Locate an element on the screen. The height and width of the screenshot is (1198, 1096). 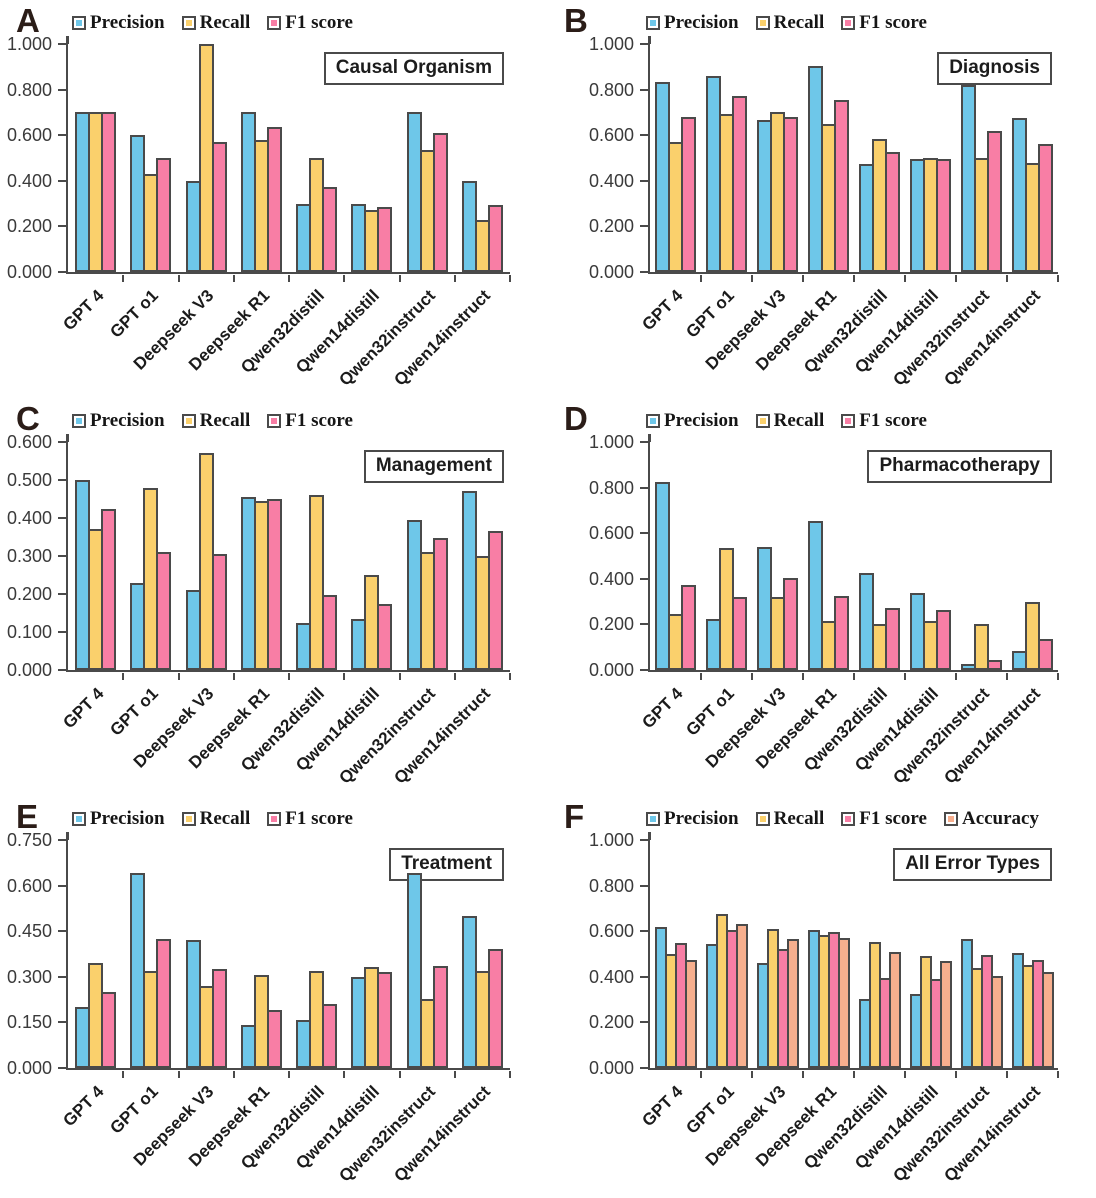
y-axis-label: 0.450 is located at coordinates (29, 931).